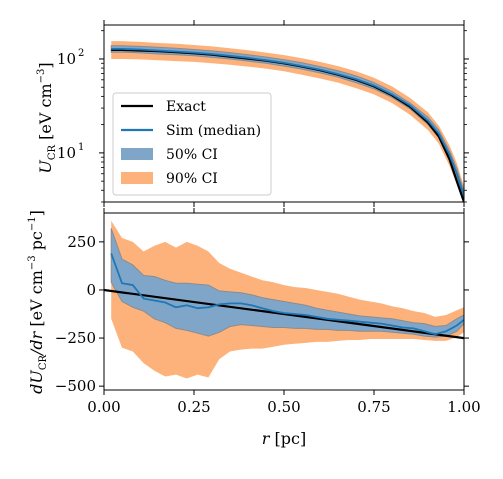 This screenshot has width=503, height=479. I want to click on legend-swatch-90ci, so click(137, 178).